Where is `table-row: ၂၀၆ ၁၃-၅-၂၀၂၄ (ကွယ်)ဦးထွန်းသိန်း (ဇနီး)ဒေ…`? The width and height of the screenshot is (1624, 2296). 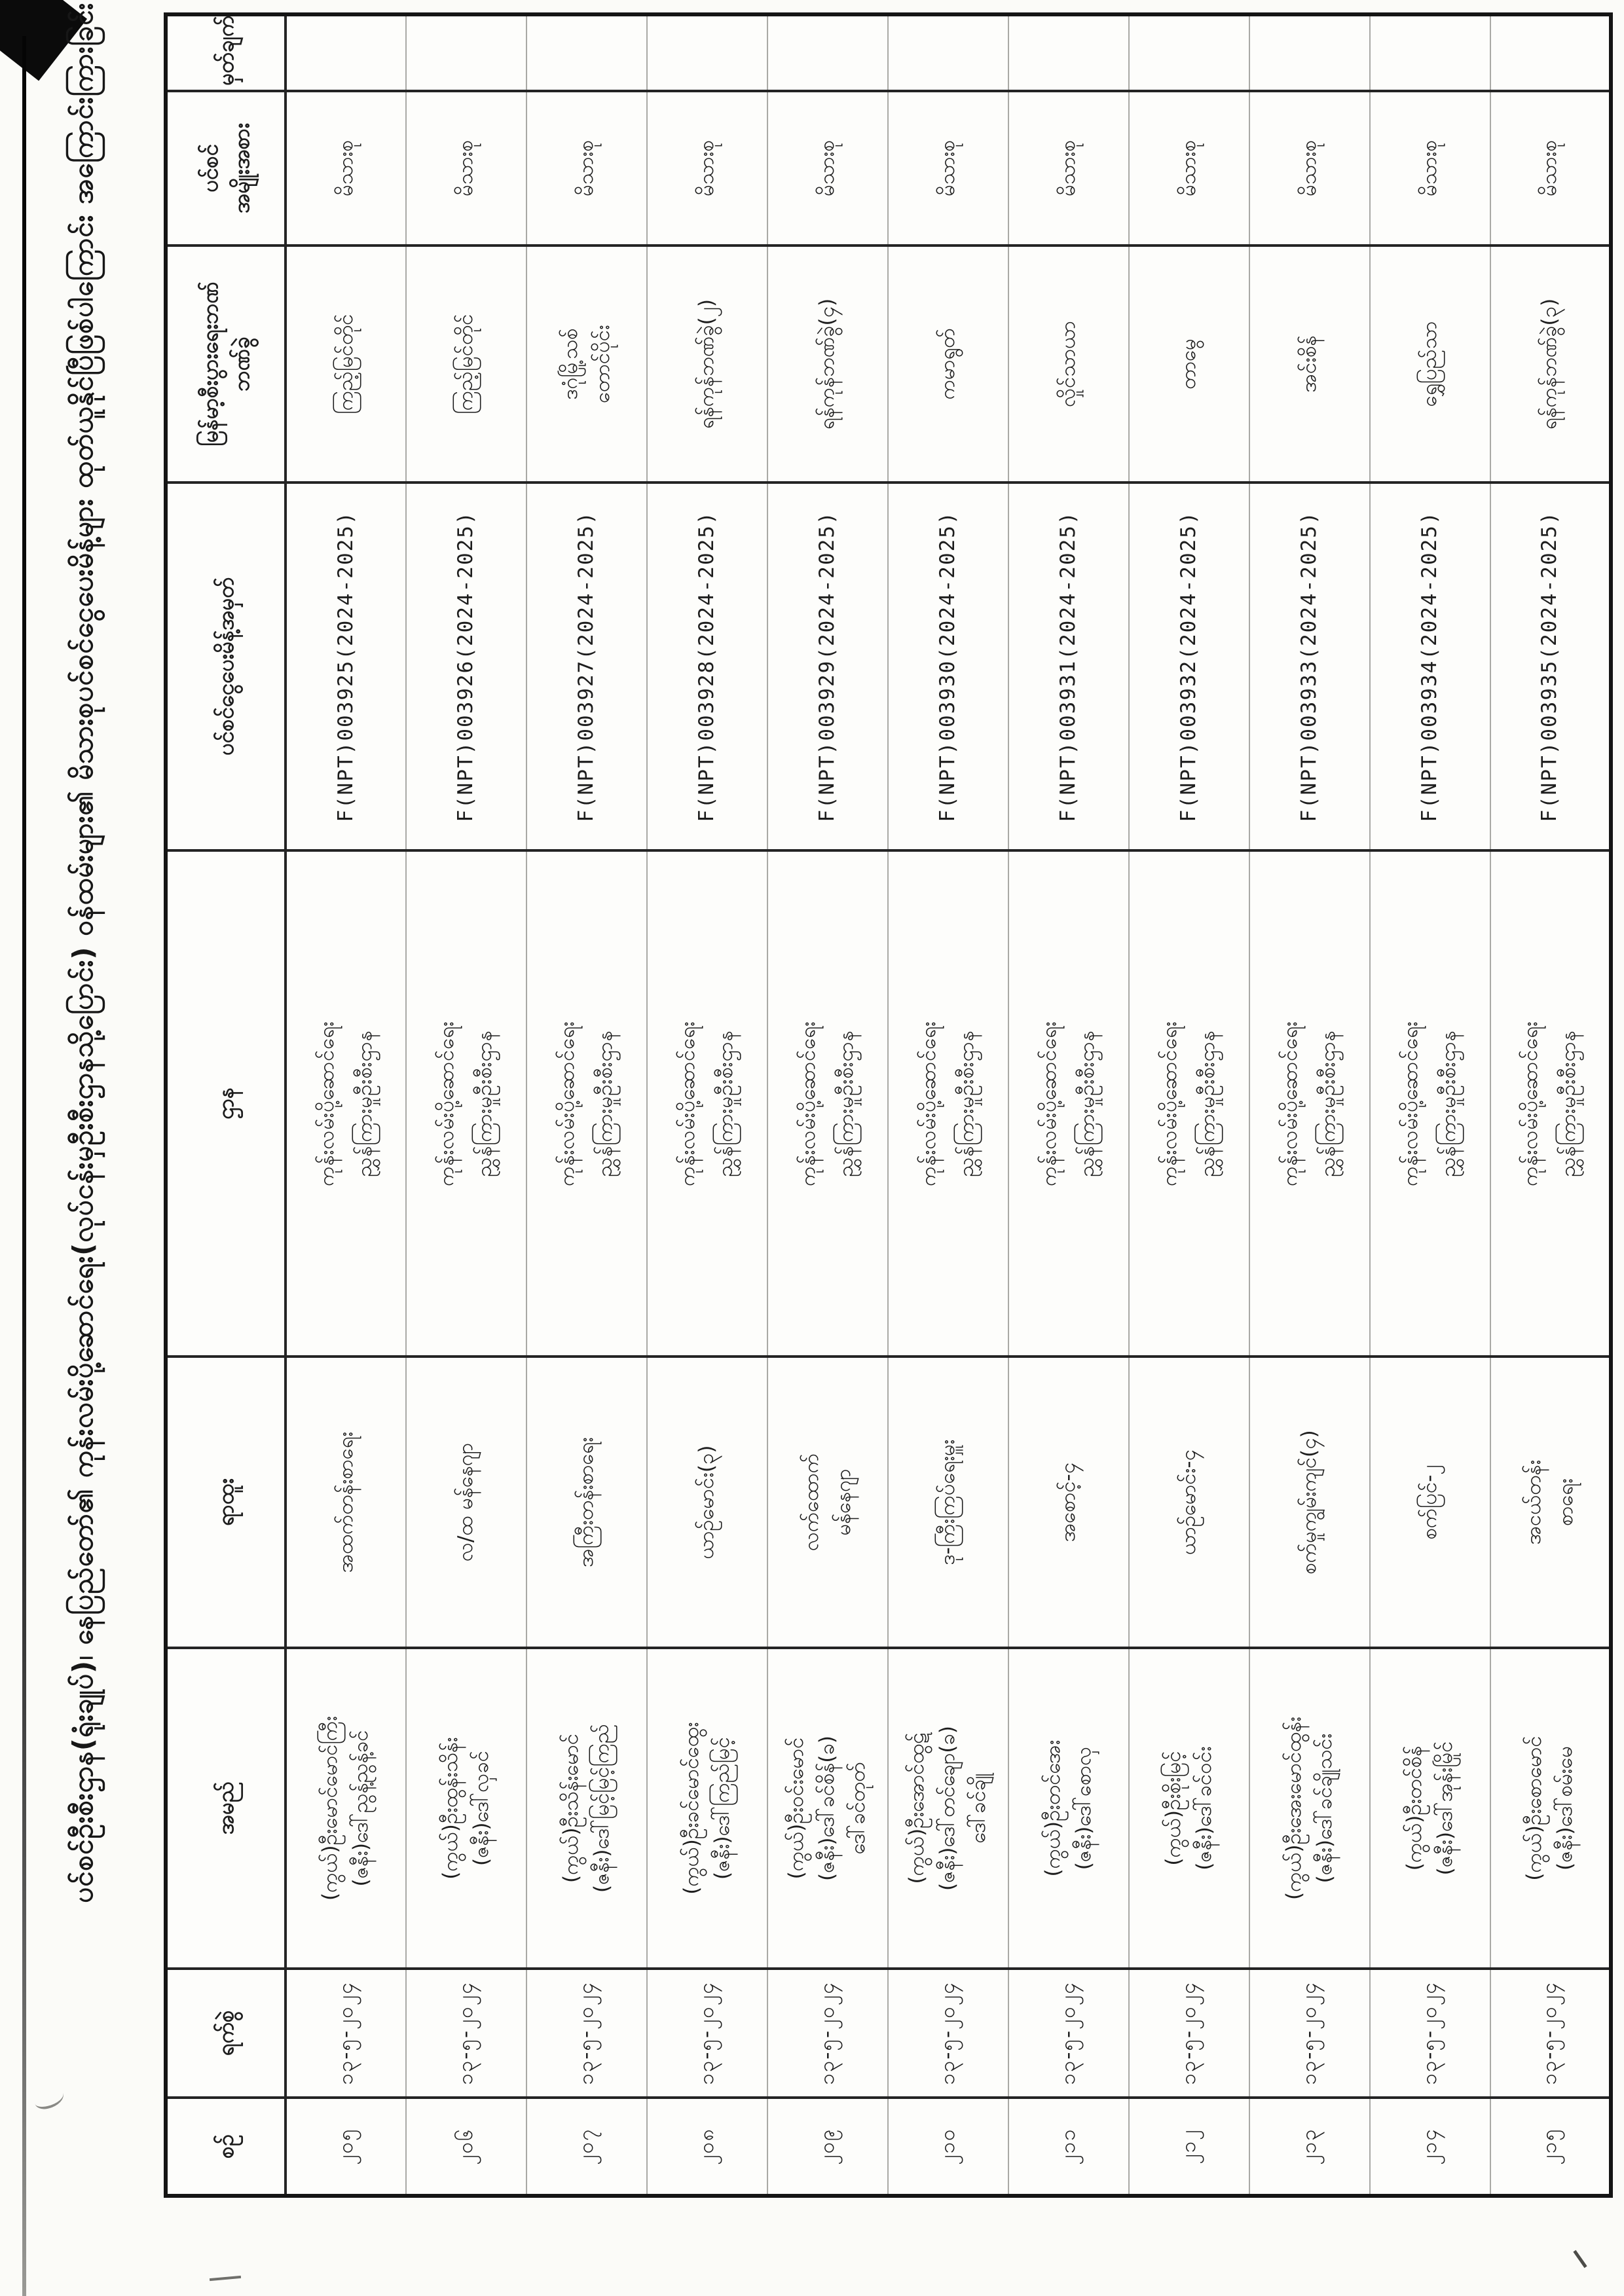 table-row: ၂၀၆ ၁၃-၅-၂၀၂၄ (ကွယ်)ဦးထွန်းသိန်း (ဇနီး)ဒေ… is located at coordinates (466, 1105).